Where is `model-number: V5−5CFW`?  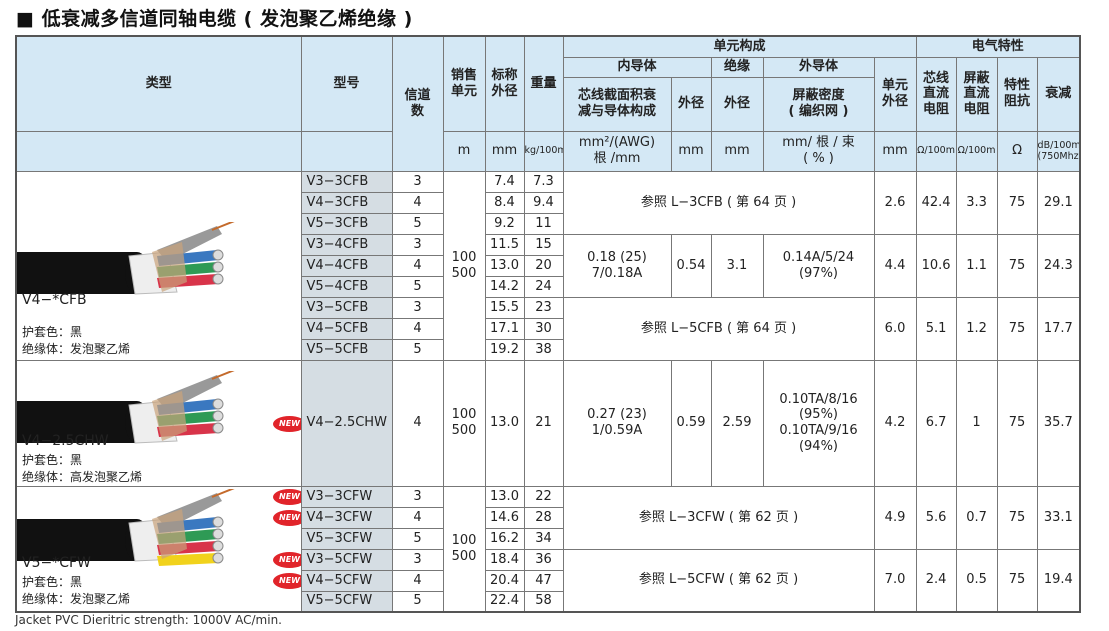 model-number: V5−5CFW is located at coordinates (346, 601).